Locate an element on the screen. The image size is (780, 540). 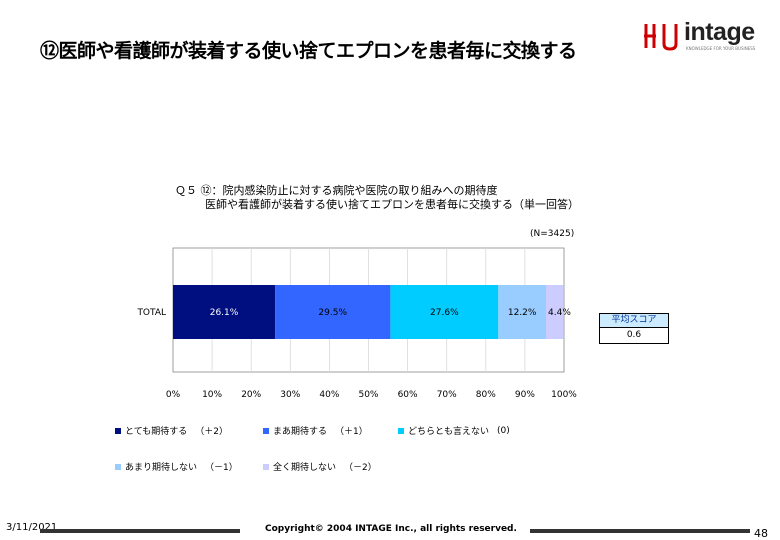
slide-title: ⑫医師や看護師が装着する使い捨てエプロンを患者毎に交換する is located at coordinates (308, 51).